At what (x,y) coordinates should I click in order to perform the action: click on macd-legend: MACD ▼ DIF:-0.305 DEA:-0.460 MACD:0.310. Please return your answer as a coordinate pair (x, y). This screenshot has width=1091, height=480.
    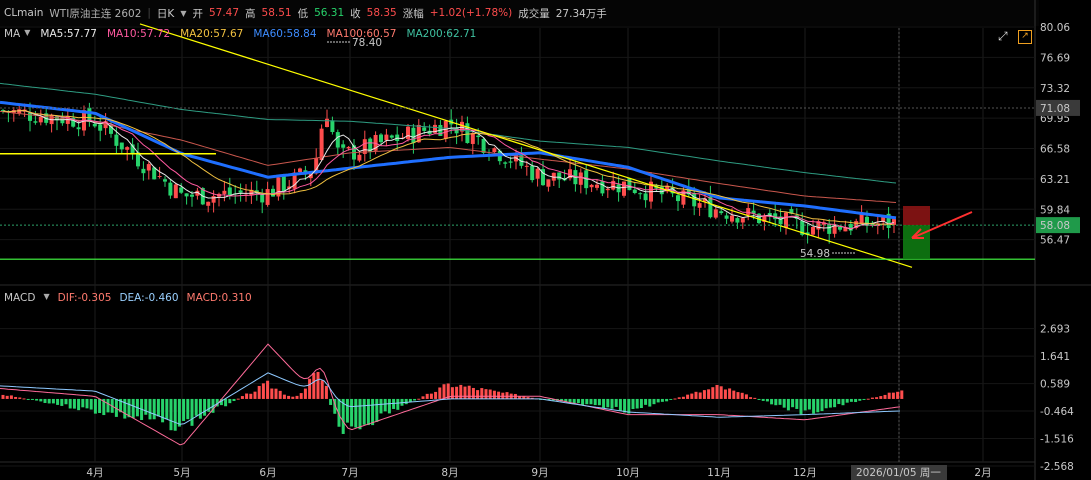
    Looking at the image, I should click on (128, 298).